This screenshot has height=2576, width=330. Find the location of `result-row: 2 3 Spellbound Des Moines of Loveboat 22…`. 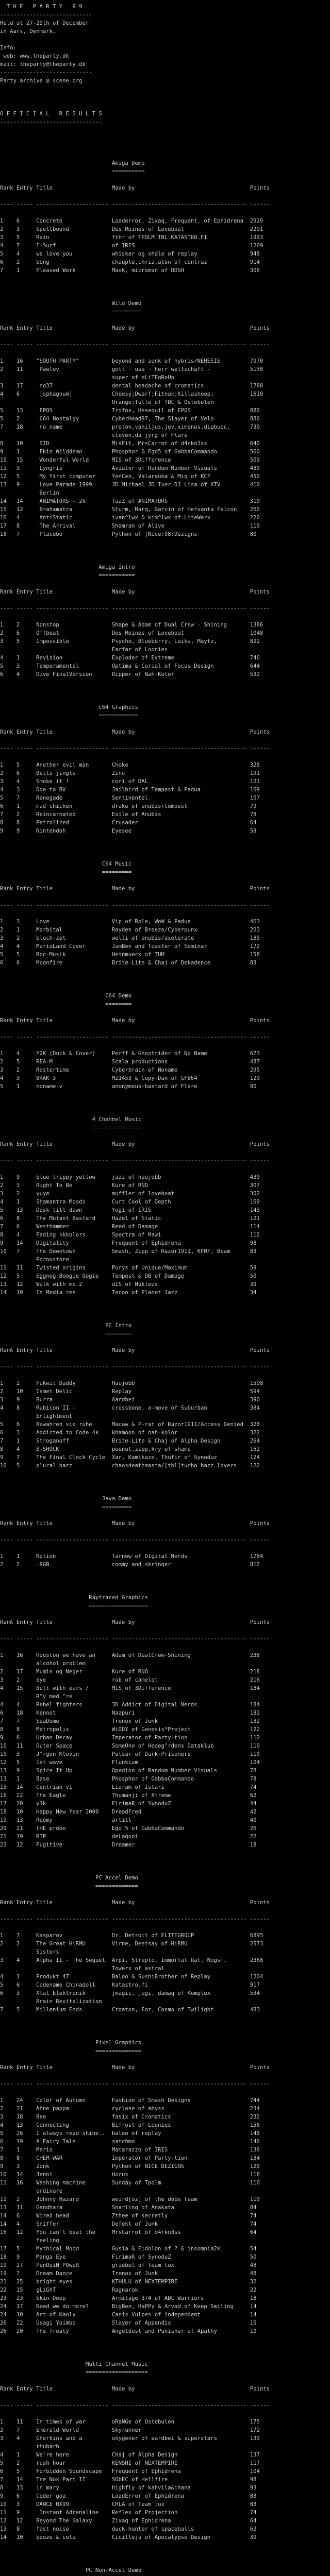

result-row: 2 3 Spellbound Des Moines of Loveboat 22… is located at coordinates (131, 229).